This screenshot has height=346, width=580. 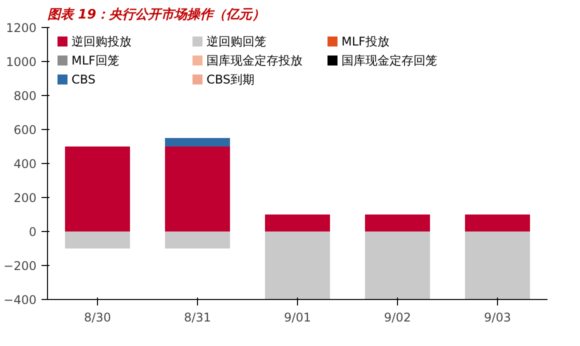 What do you see at coordinates (390, 61) in the screenshot?
I see `legend-label: 国库现金定存回笼` at bounding box center [390, 61].